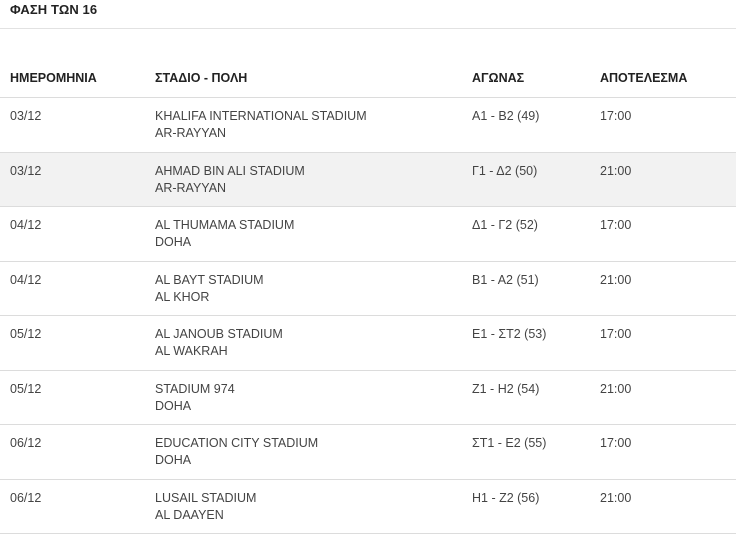 Image resolution: width=754 pixels, height=552 pixels. Describe the element at coordinates (506, 116) in the screenshot. I see `match-pairing: Α1 - Β2 (49)` at that location.